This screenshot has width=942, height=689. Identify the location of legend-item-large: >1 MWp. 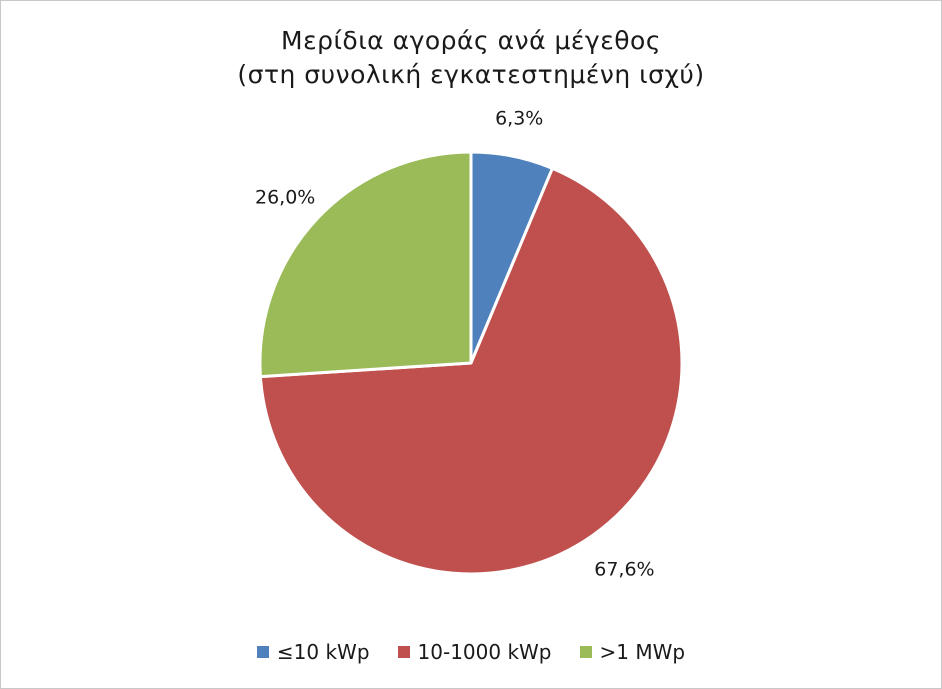
(632, 652).